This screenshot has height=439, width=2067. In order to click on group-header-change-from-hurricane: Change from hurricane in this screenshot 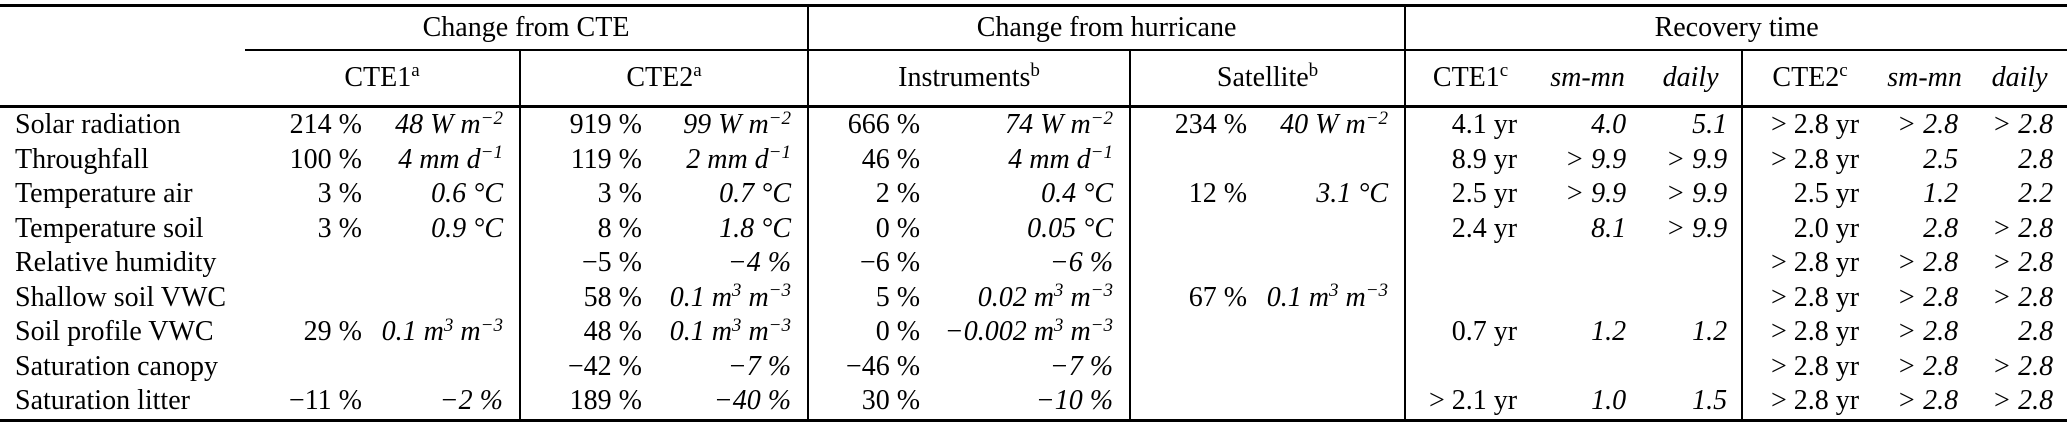, I will do `click(1106, 28)`.